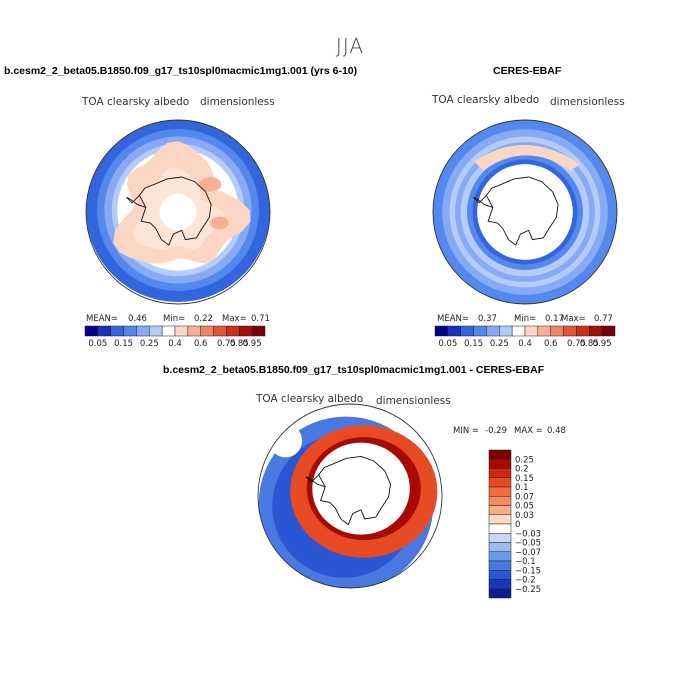 The image size is (700, 700). I want to click on panel2-map-border, so click(525, 212).